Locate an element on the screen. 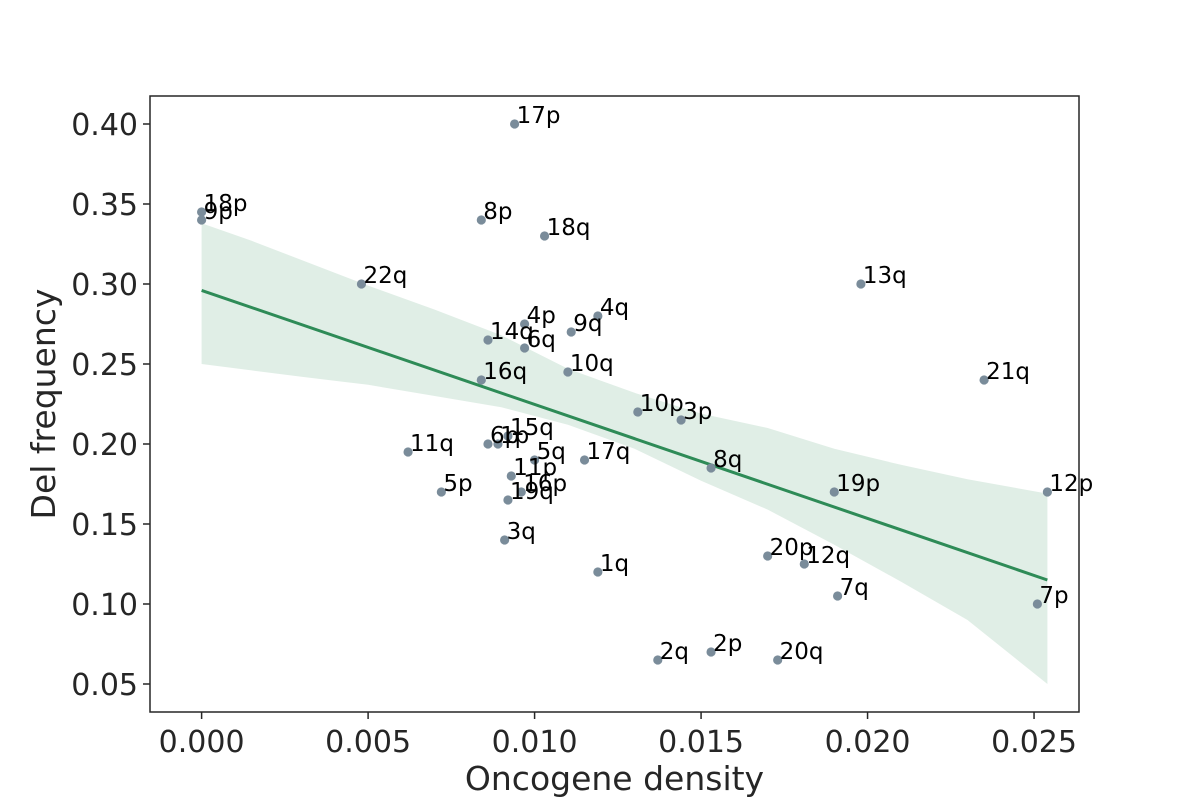 This screenshot has width=1200, height=800. point-label-10p: 10p is located at coordinates (662, 404).